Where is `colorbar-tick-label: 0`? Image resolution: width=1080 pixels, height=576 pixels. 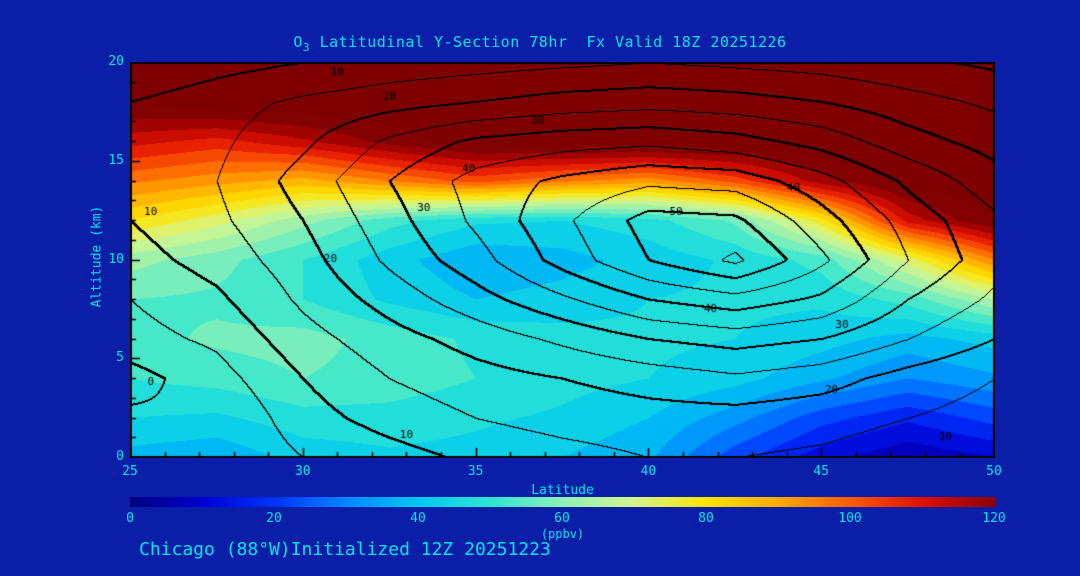
colorbar-tick-label: 0 is located at coordinates (130, 518).